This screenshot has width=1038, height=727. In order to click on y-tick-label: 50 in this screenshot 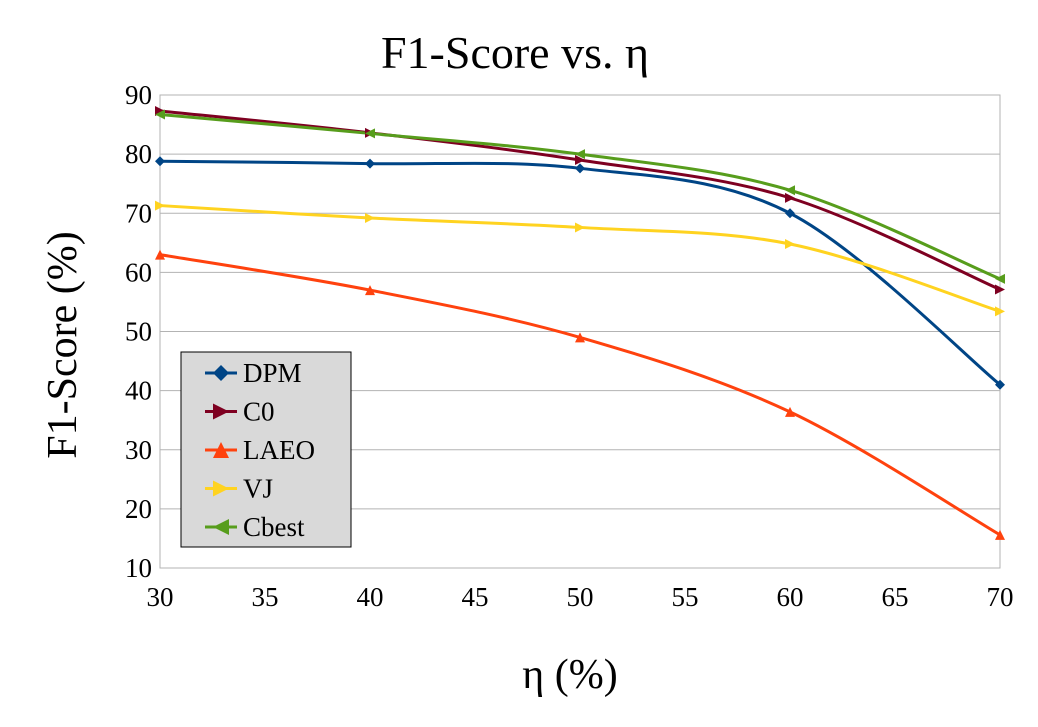, I will do `click(138, 332)`.